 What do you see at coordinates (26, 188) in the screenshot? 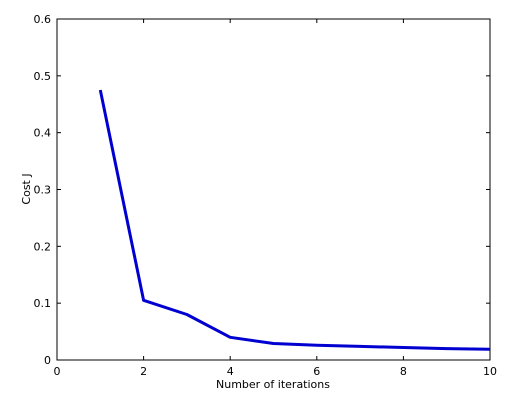
I see `y-axis-label: Cost J` at bounding box center [26, 188].